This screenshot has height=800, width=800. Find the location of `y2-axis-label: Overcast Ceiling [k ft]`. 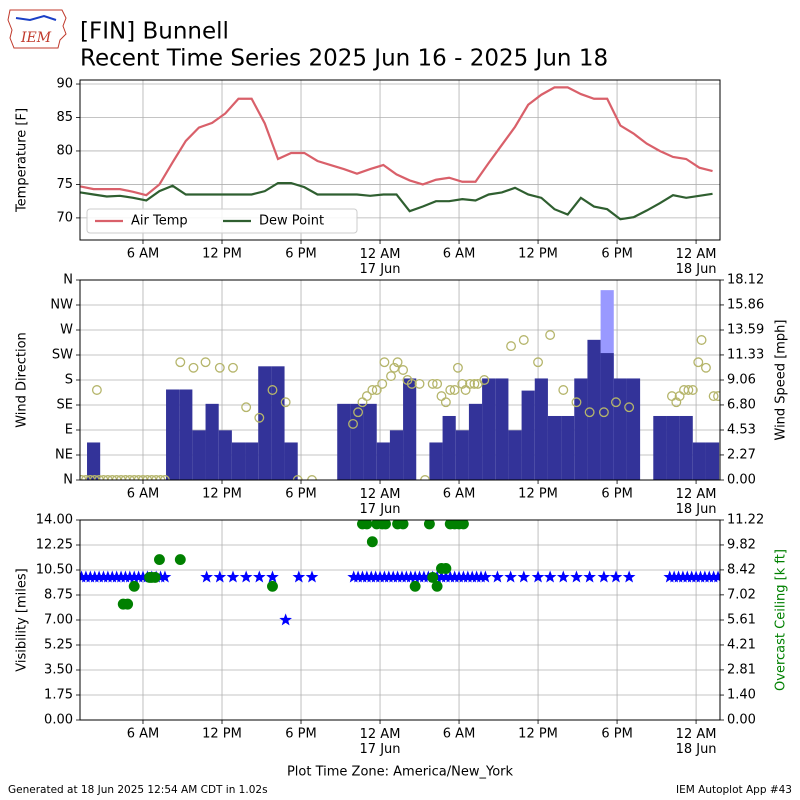

y2-axis-label: Overcast Ceiling [k ft] is located at coordinates (781, 620).